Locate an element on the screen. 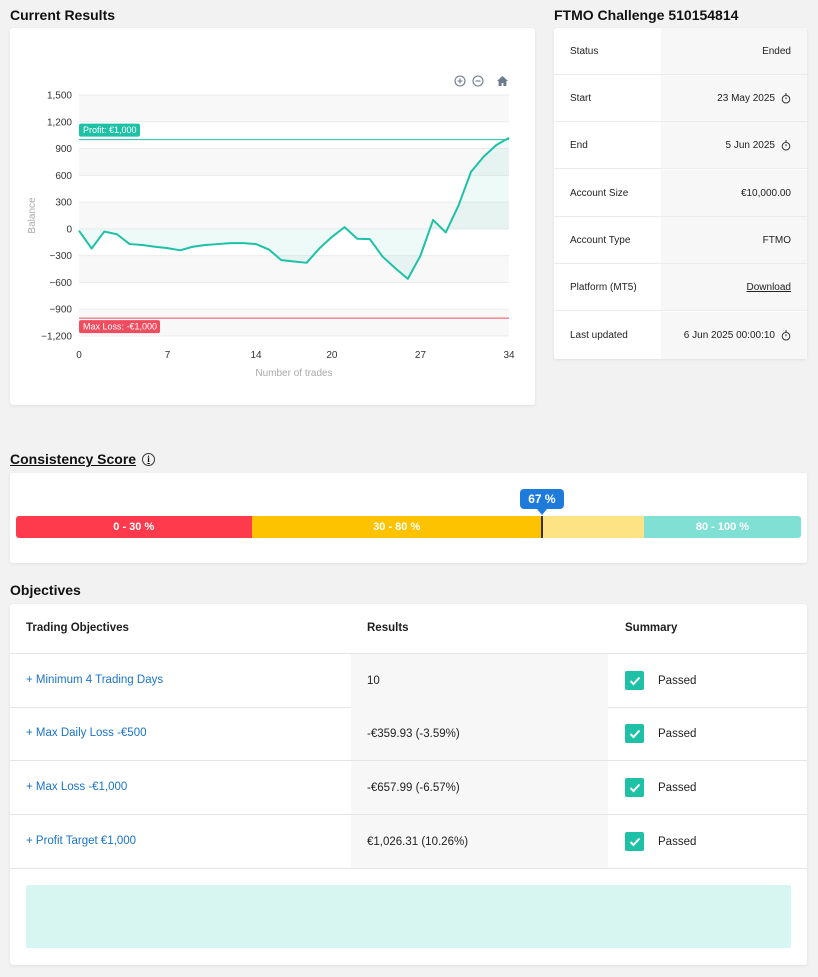  y-tick-label: −600 is located at coordinates (60, 283).